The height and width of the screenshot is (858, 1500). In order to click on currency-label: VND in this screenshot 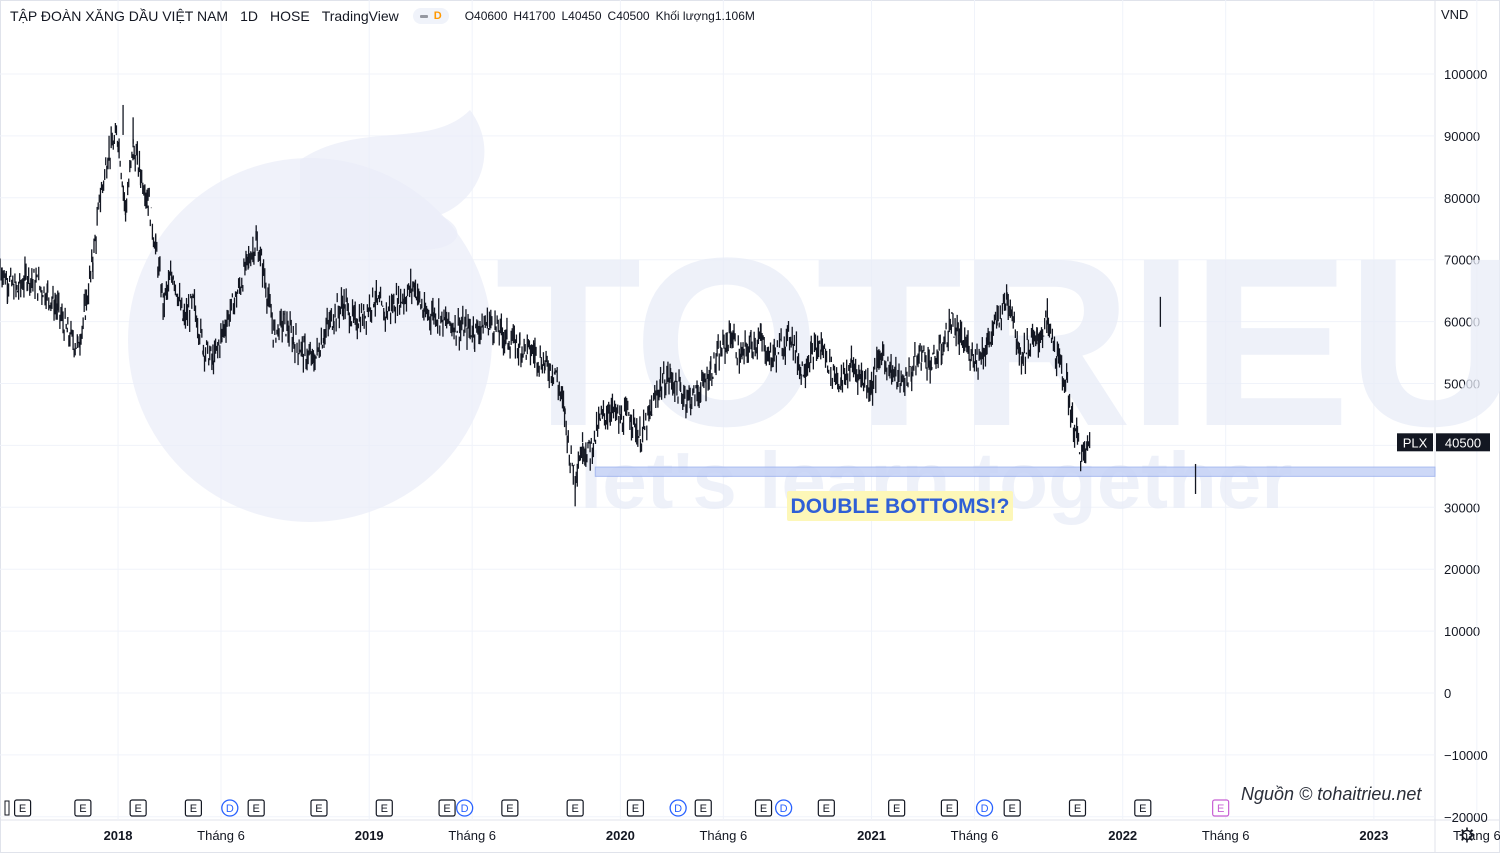, I will do `click(1455, 14)`.